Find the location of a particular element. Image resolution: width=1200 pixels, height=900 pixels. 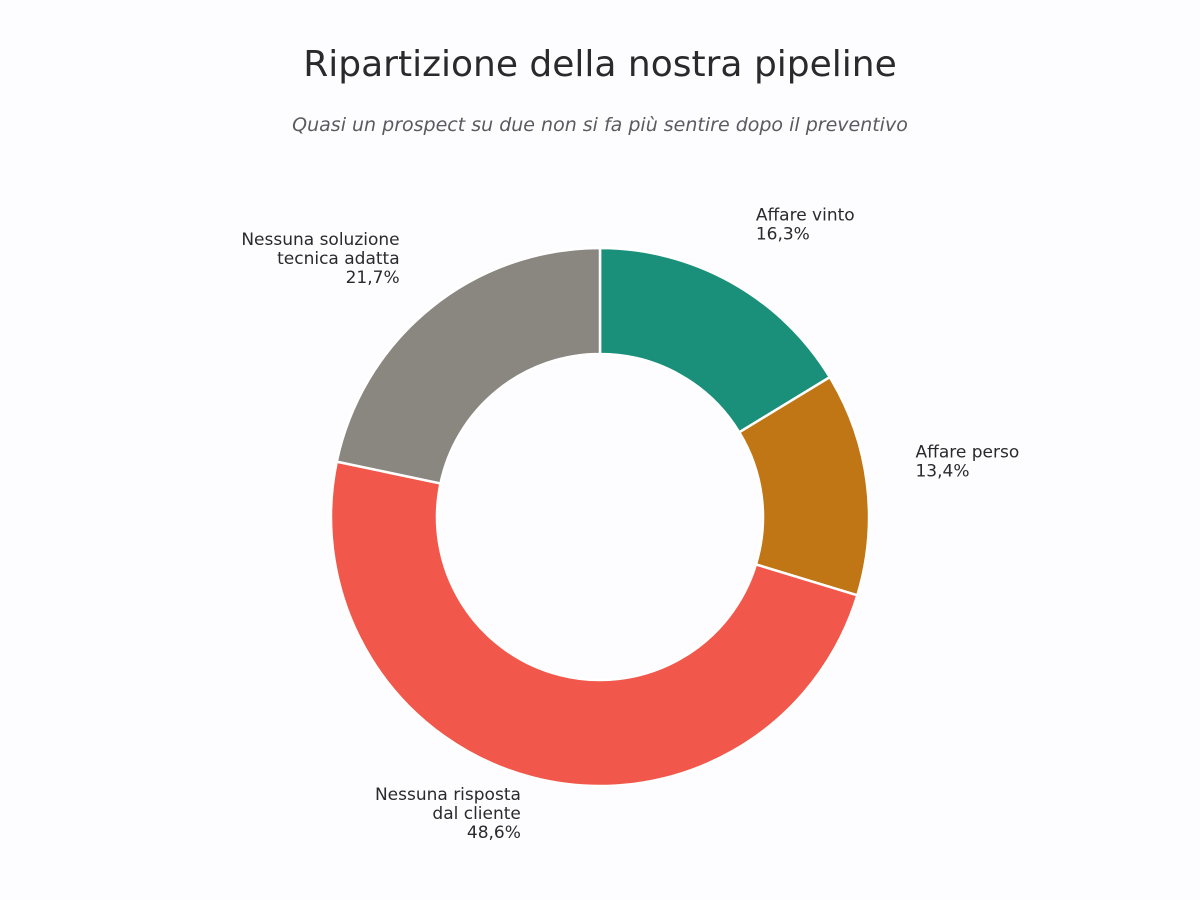

slice-value-label: 21,7% is located at coordinates (373, 278).